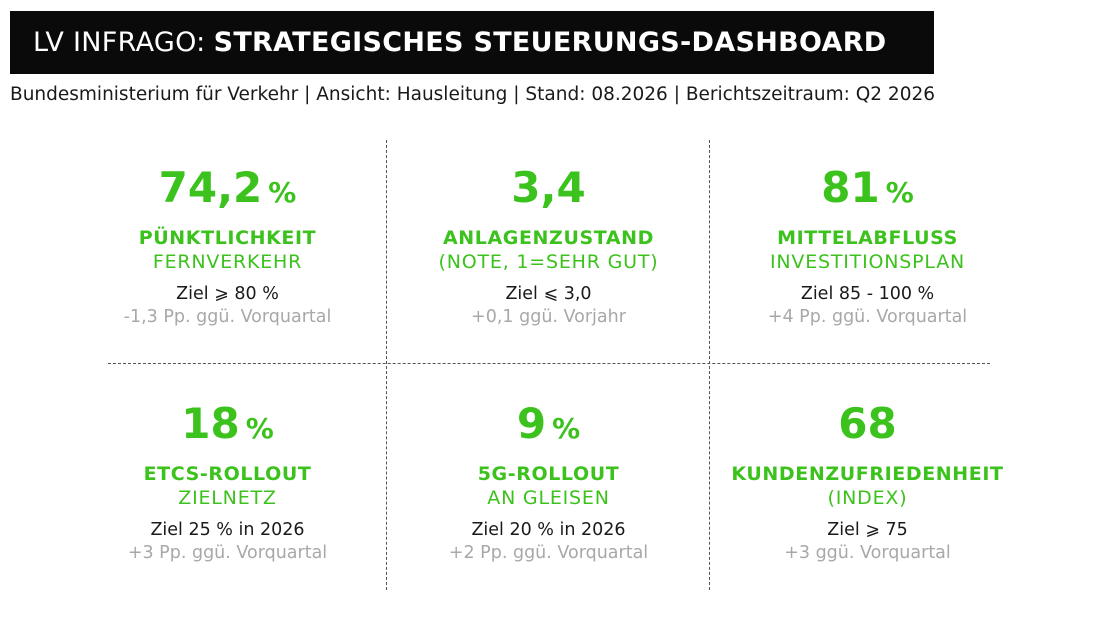 The height and width of the screenshot is (625, 1100). What do you see at coordinates (549, 363) in the screenshot?
I see `grid-divider-horizontal` at bounding box center [549, 363].